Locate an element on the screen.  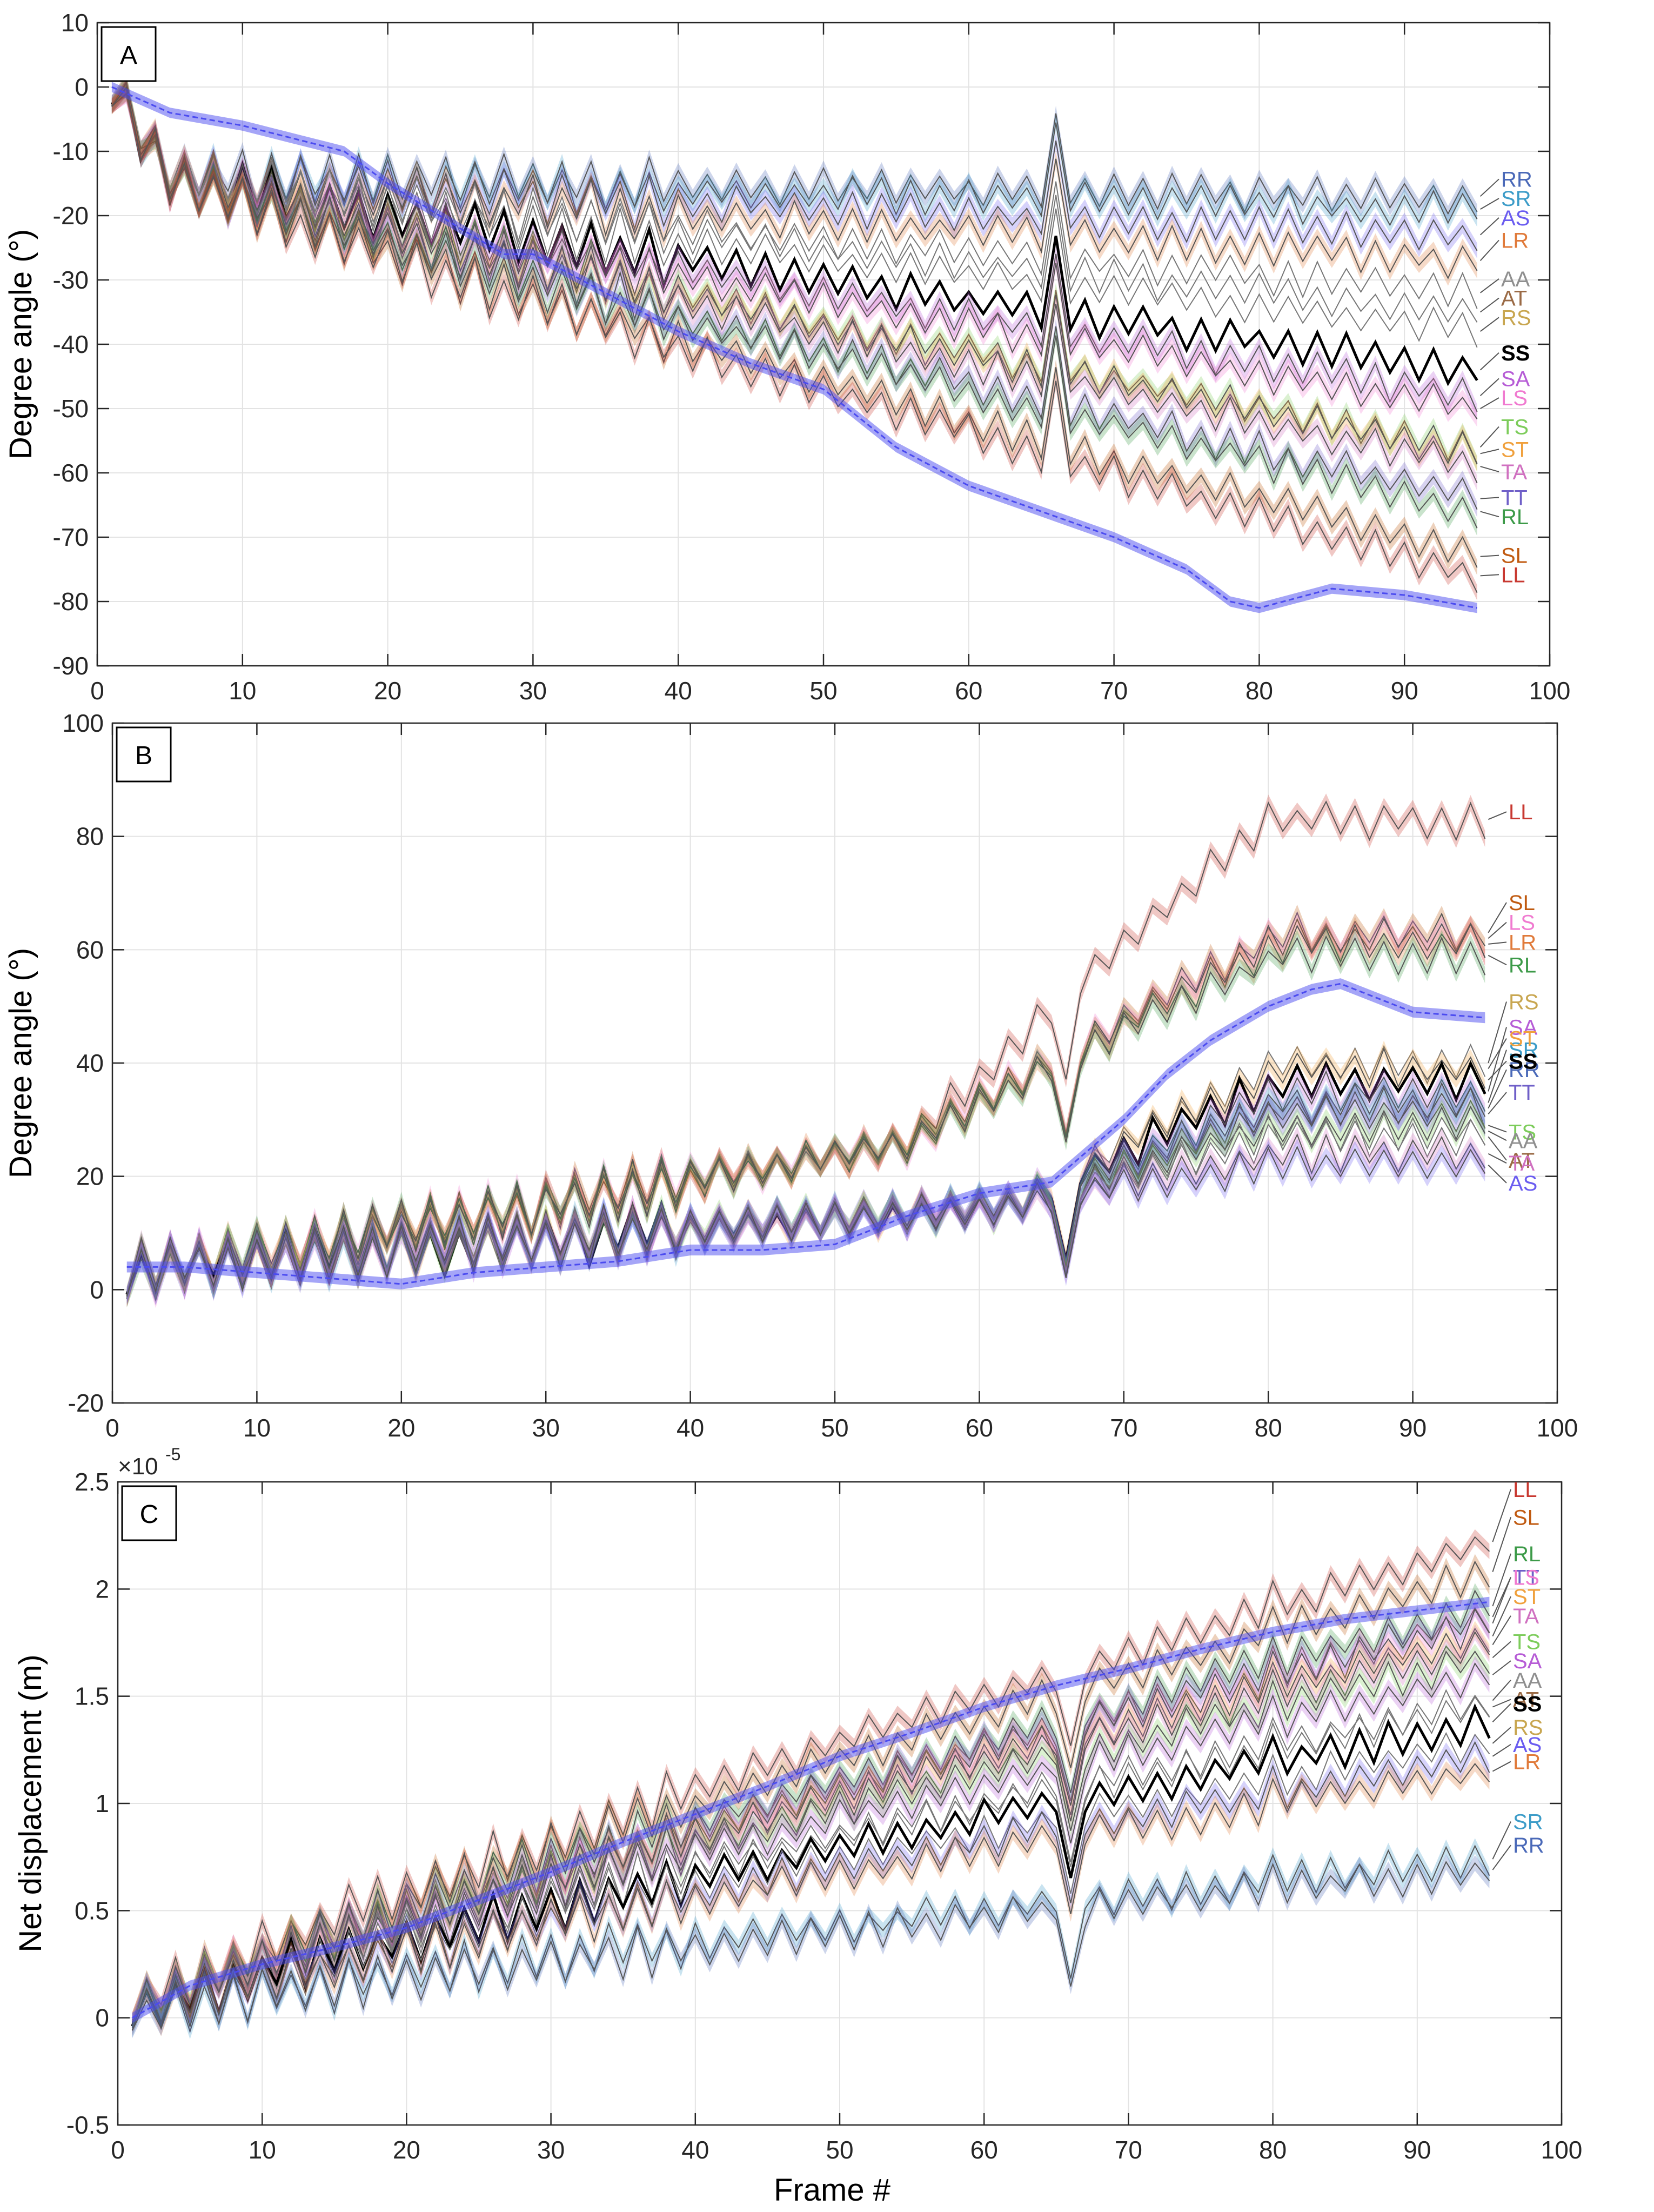
label-leader-SL is located at coordinates (1501, 1544).